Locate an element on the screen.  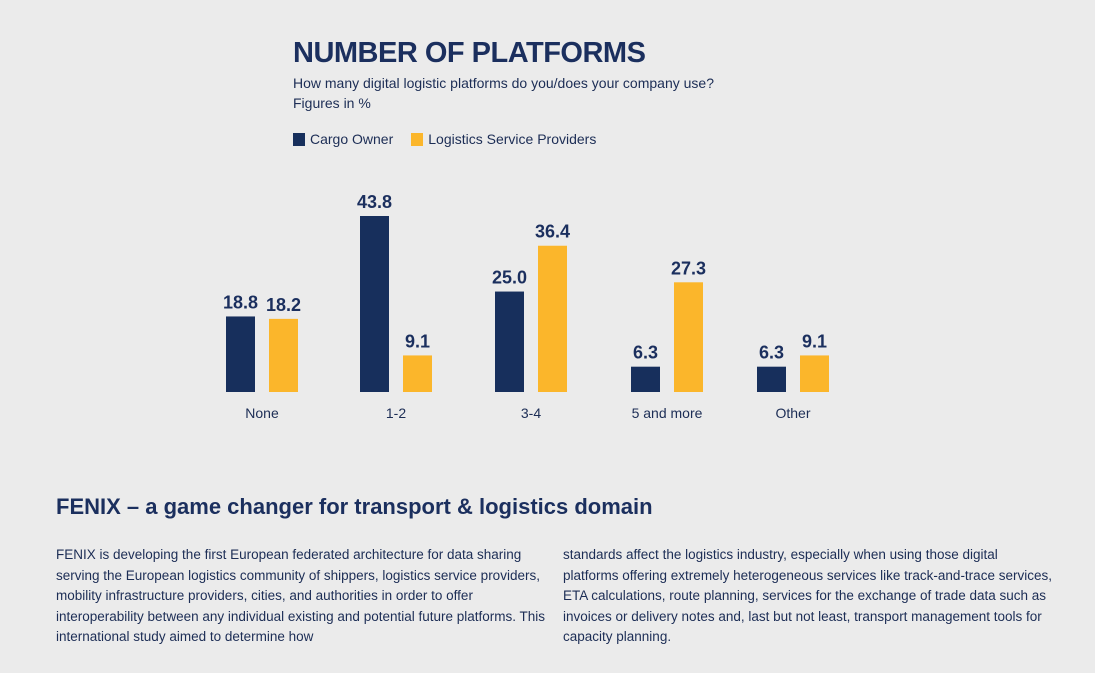
category-label-2: 3-4 is located at coordinates (531, 413).